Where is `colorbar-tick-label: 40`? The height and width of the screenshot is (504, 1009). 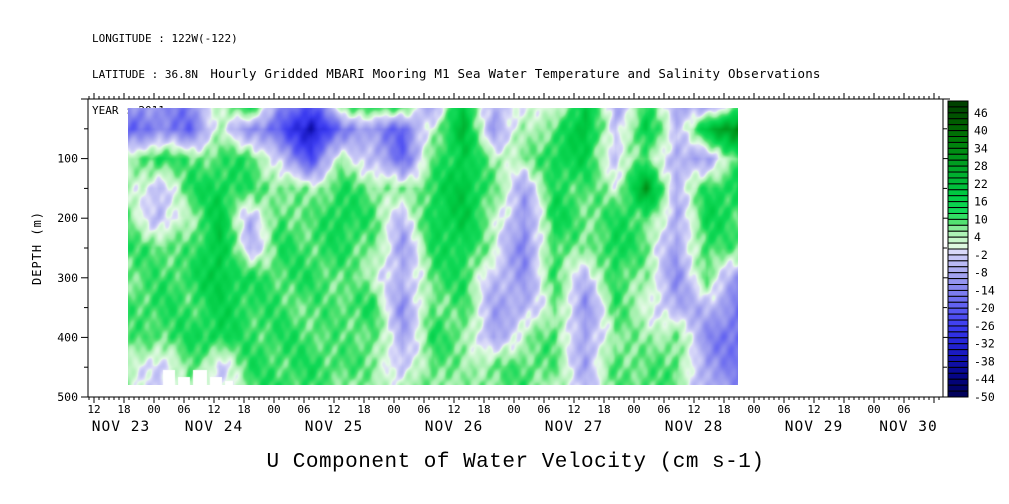
colorbar-tick-label: 40 is located at coordinates (981, 131).